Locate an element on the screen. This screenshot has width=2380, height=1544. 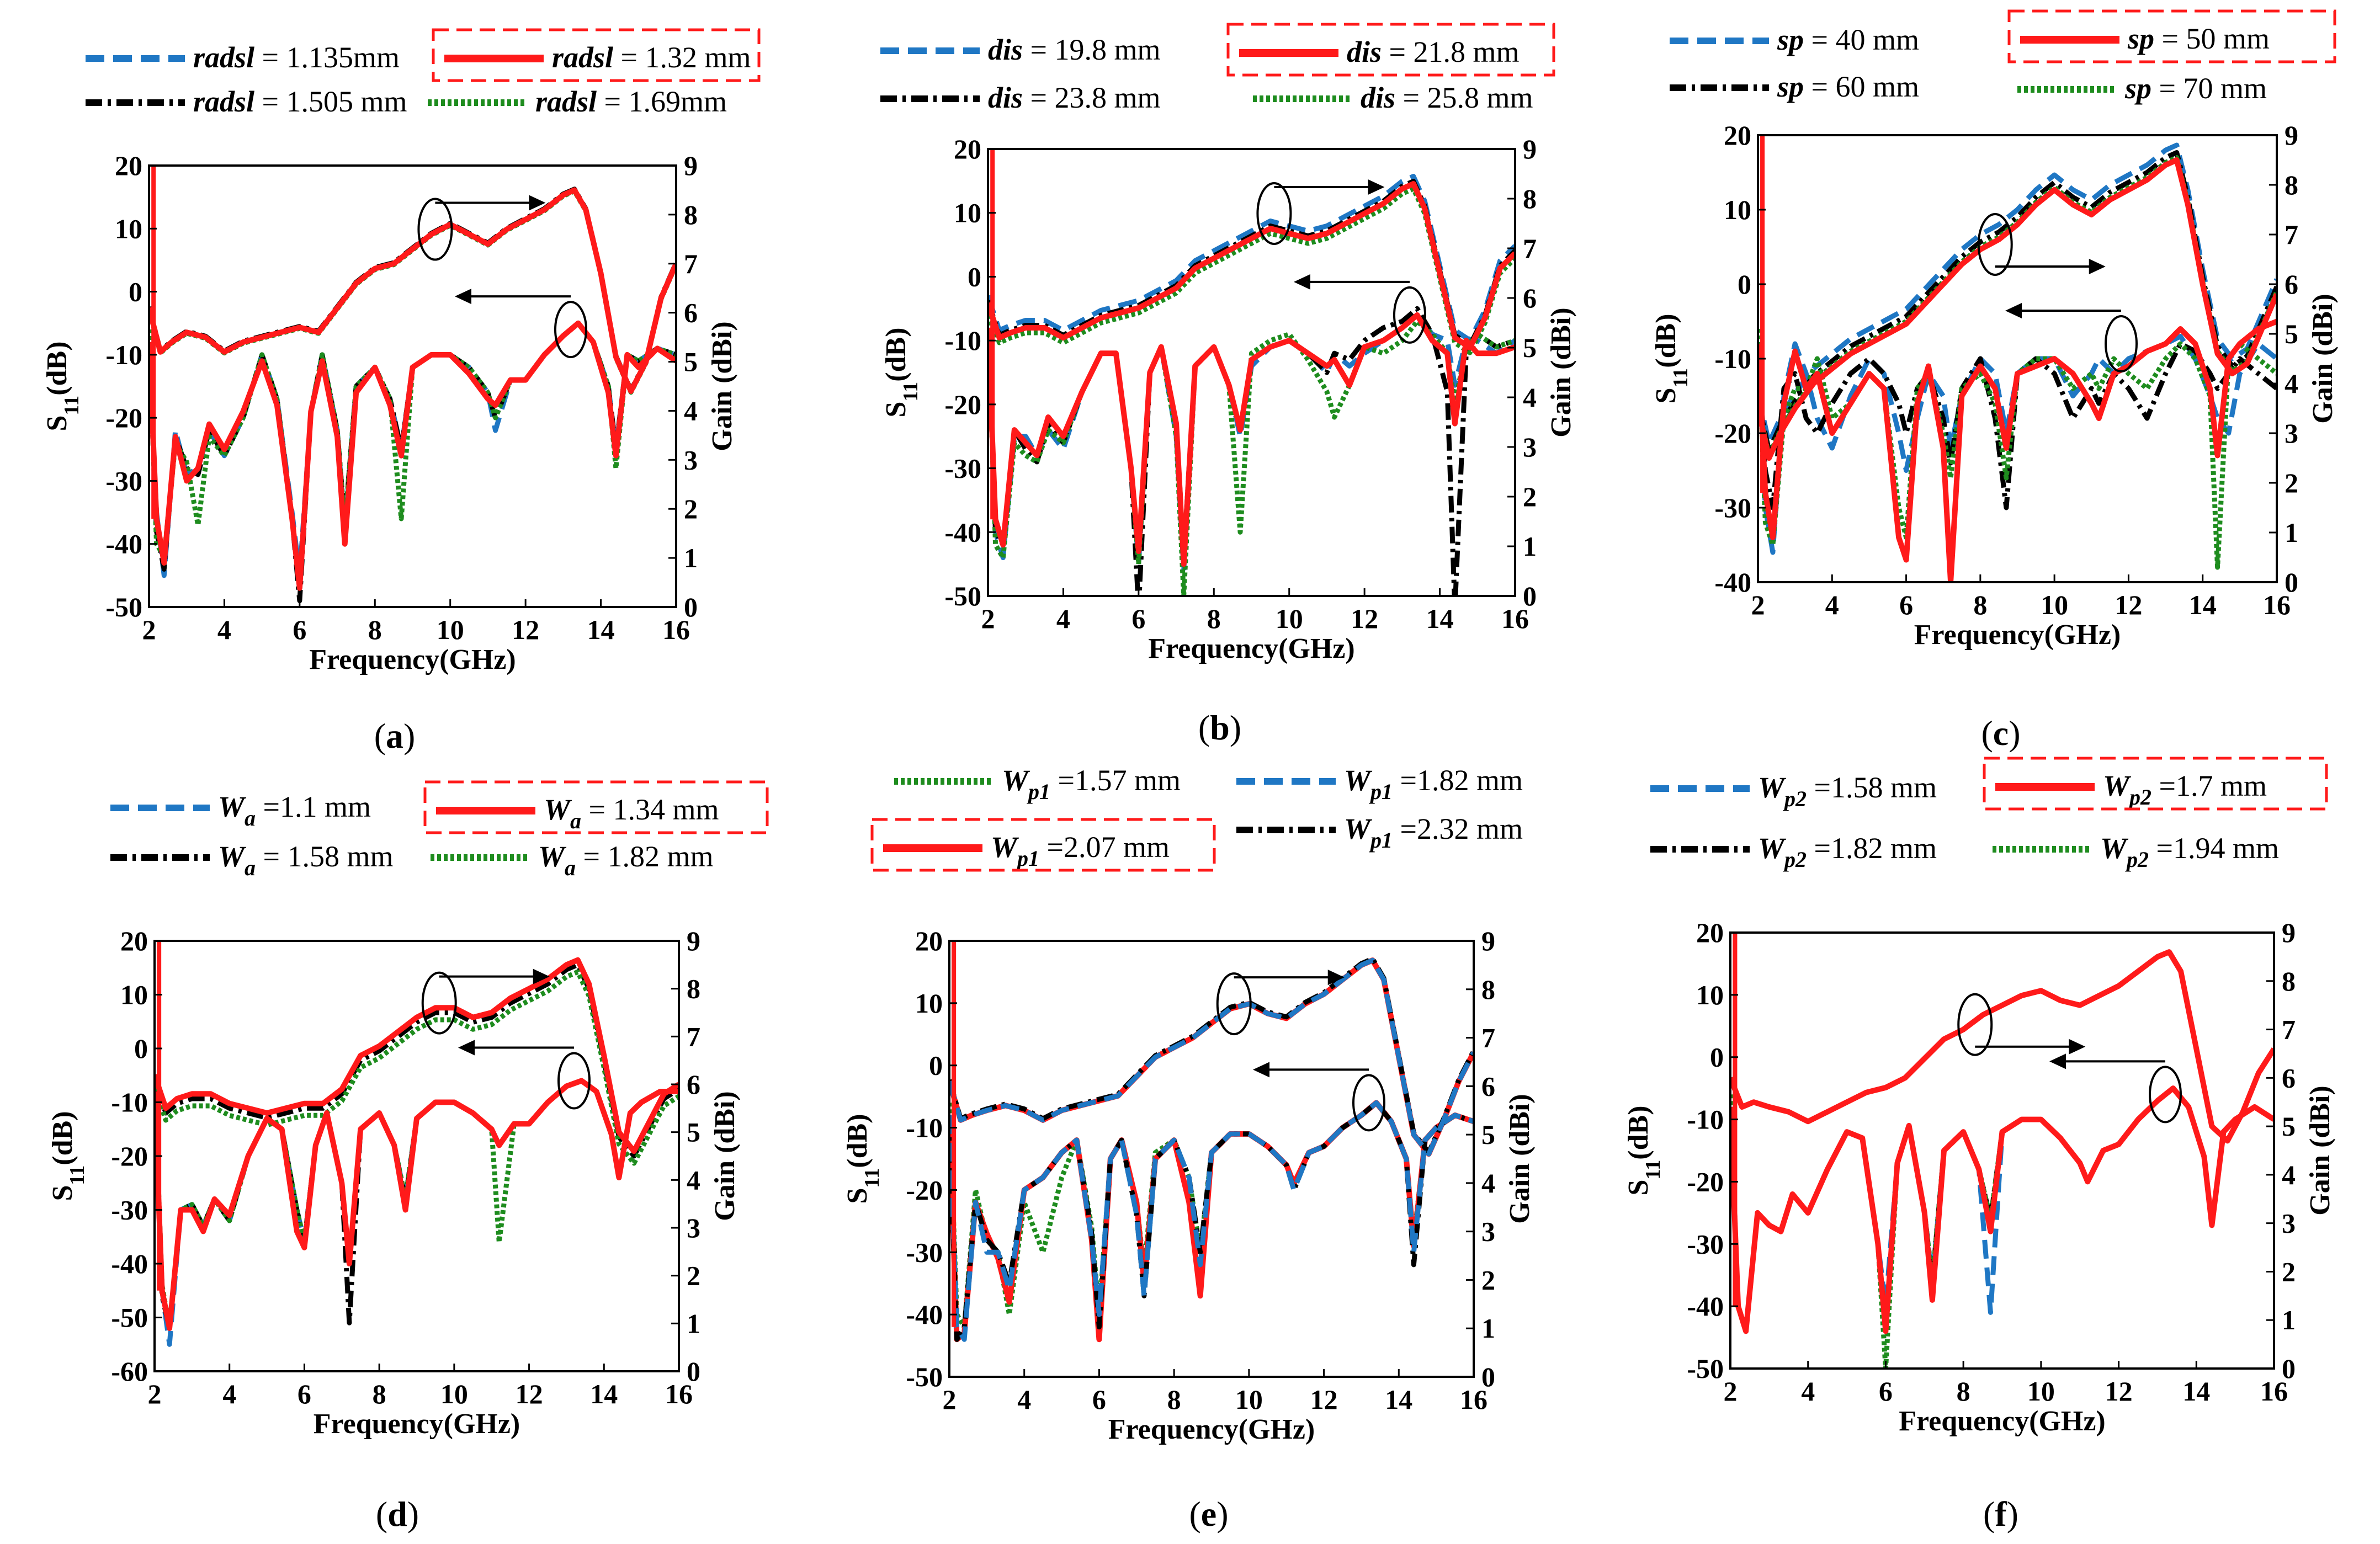
legend-val: = 1.32 mm is located at coordinates (682, 58).